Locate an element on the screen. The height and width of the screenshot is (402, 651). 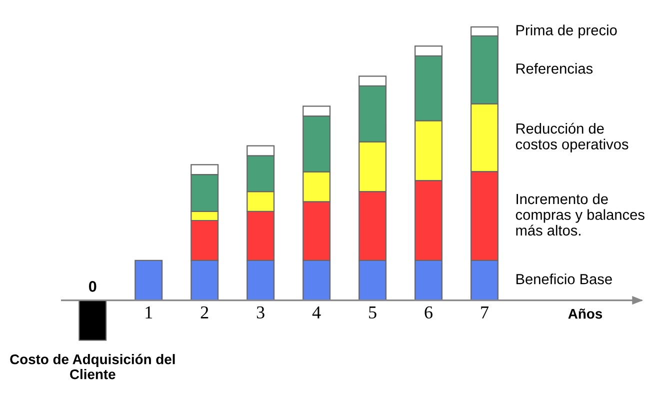
series-label: Referencias is located at coordinates (554, 68).